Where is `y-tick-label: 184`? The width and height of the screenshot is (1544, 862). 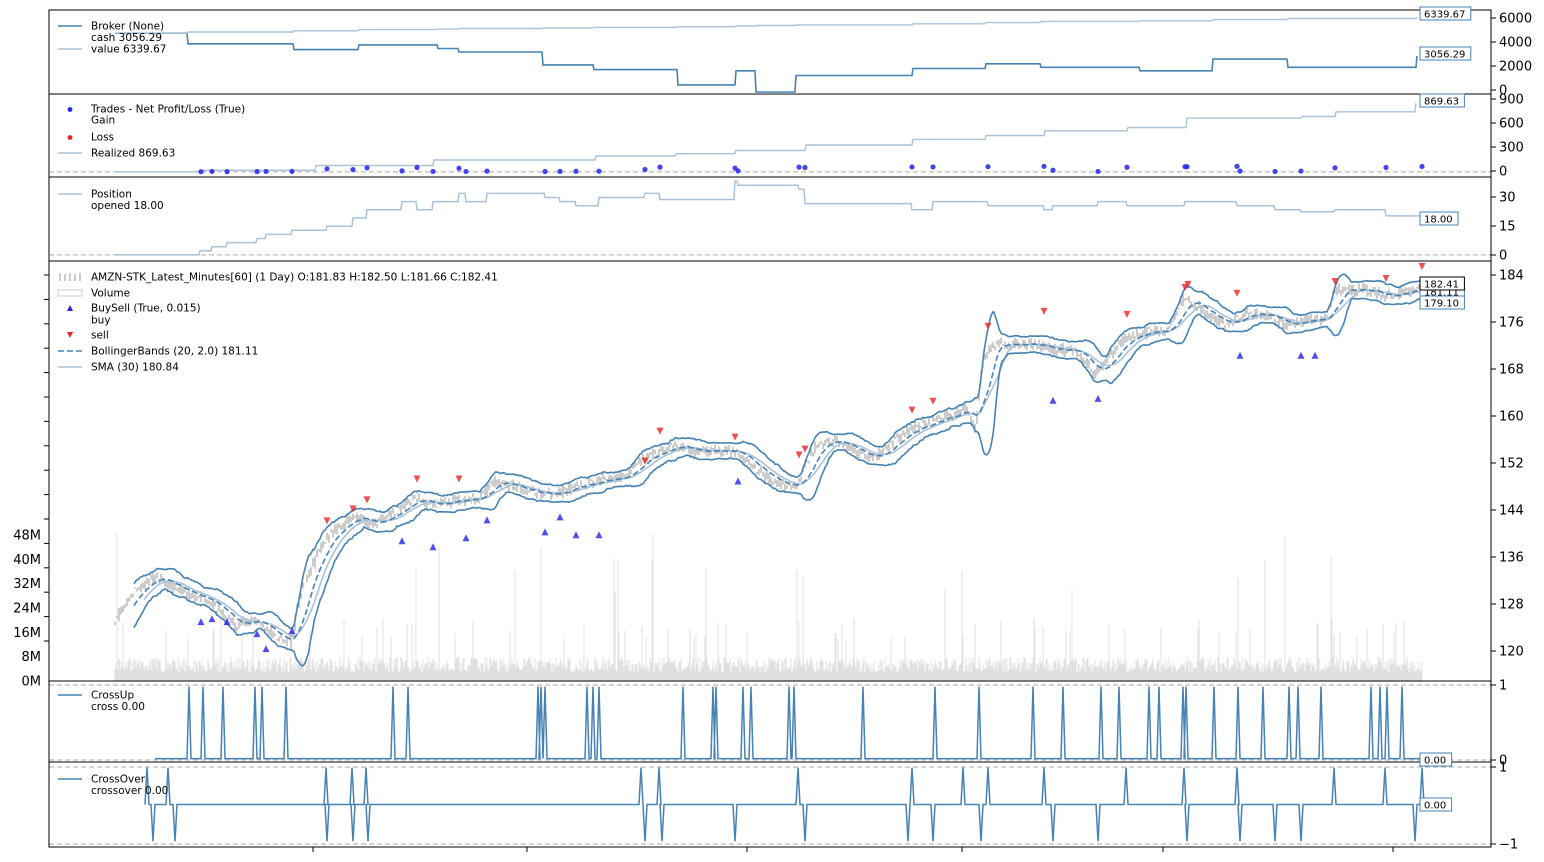
y-tick-label: 184 is located at coordinates (1511, 276).